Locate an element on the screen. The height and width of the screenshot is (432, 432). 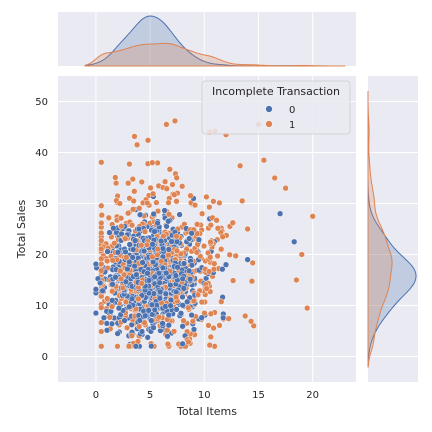
y-axis-label: Total Sales is located at coordinates (21, 230).